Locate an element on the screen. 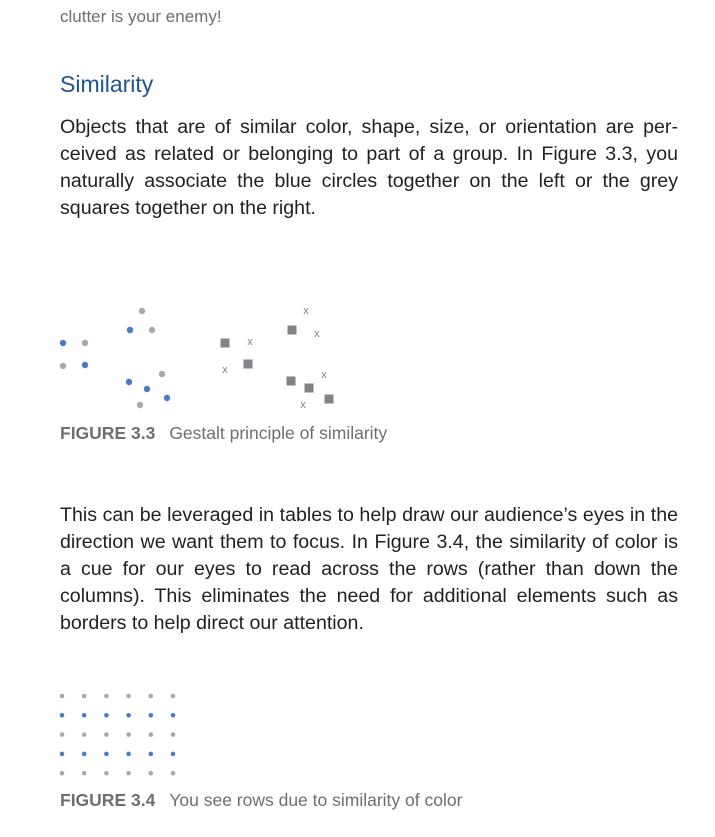  dot-grid-group is located at coordinates (117, 734).